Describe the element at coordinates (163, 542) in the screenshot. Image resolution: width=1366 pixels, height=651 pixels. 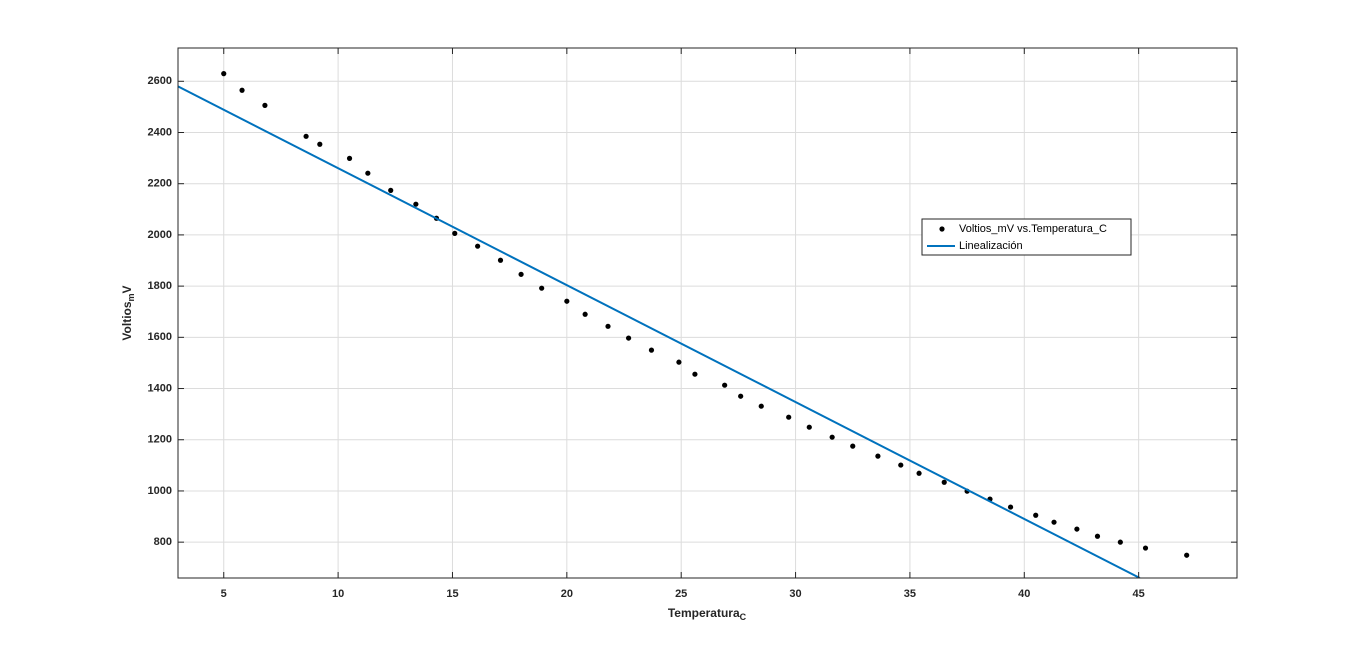
I see `y-tick-label: 800` at that location.